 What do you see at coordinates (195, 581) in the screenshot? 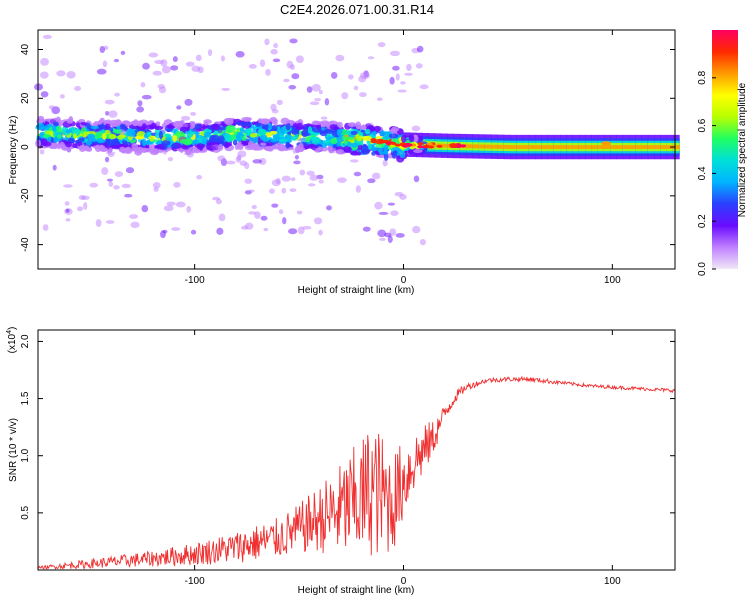
I see `snr-x-tick-label: -100` at bounding box center [195, 581].